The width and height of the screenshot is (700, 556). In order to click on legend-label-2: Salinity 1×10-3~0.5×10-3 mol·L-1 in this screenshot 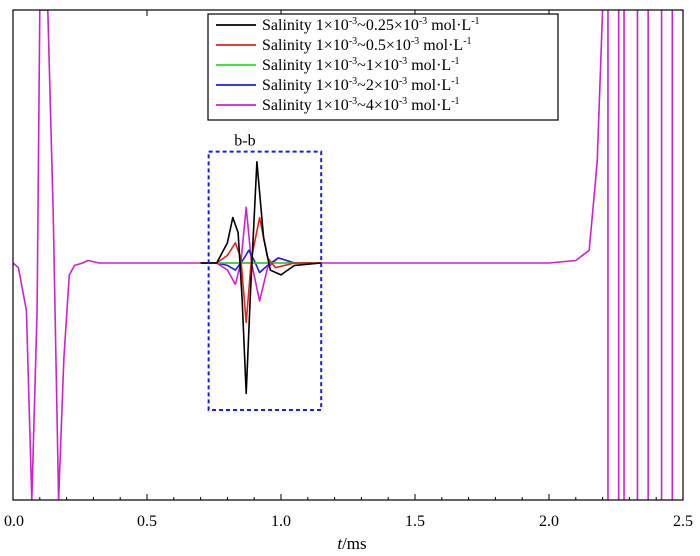, I will do `click(367, 45)`.